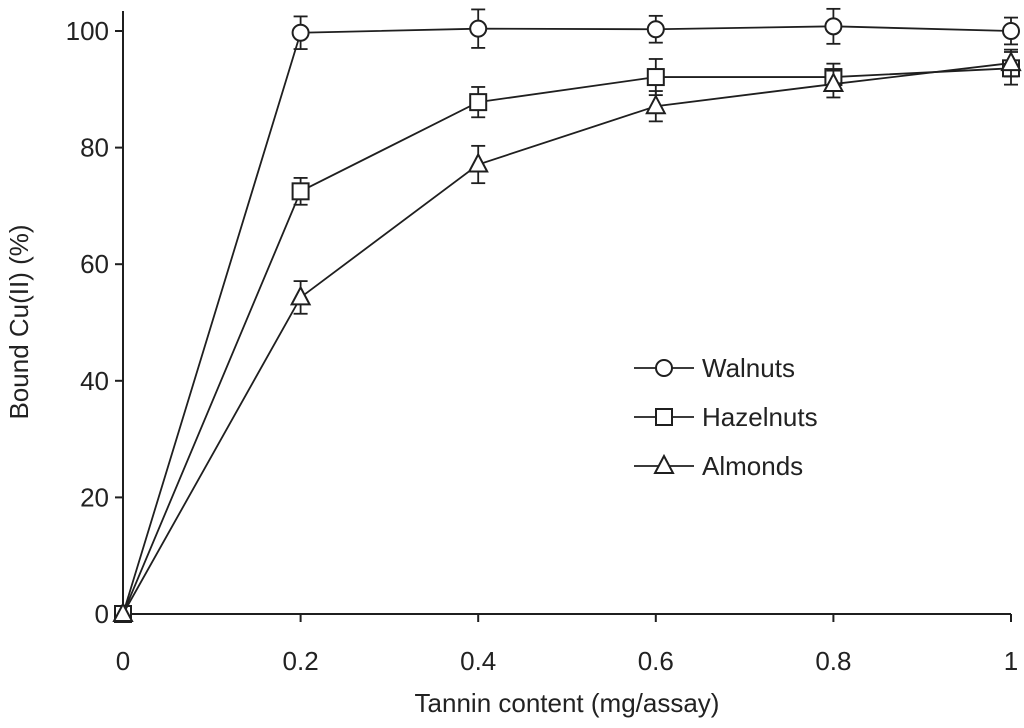  I want to click on y-tick-label: 0, so click(102, 614).